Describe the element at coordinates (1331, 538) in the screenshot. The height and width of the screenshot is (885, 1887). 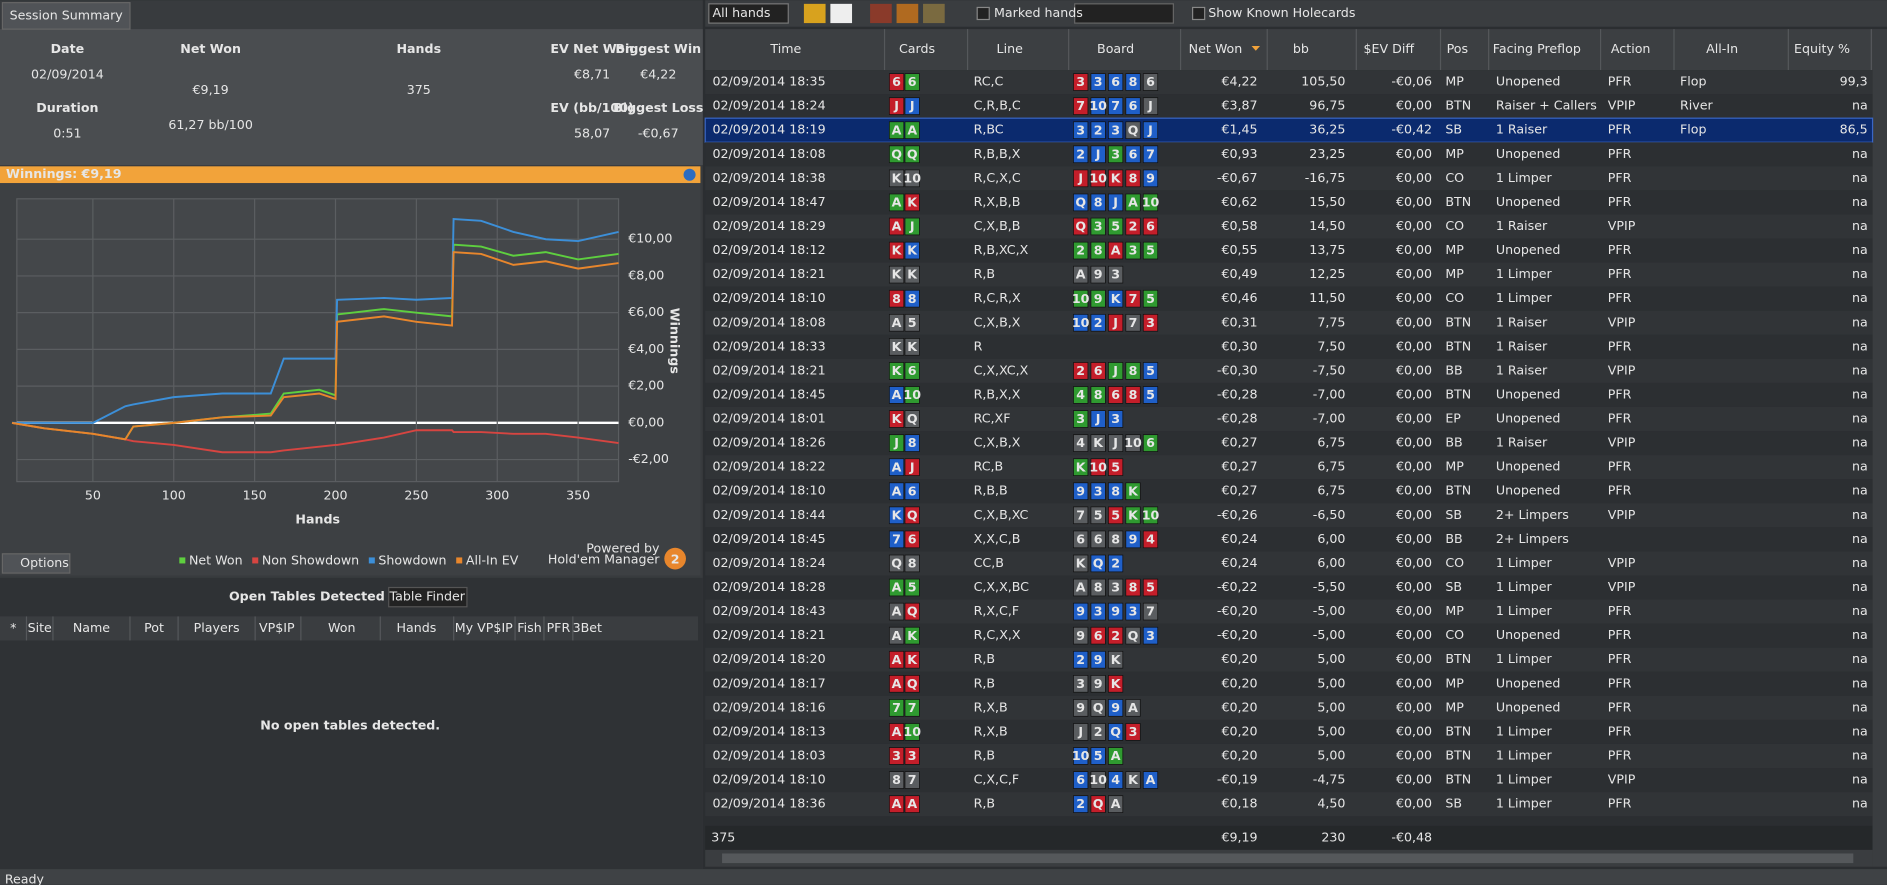
I see `cell: 6,00` at that location.